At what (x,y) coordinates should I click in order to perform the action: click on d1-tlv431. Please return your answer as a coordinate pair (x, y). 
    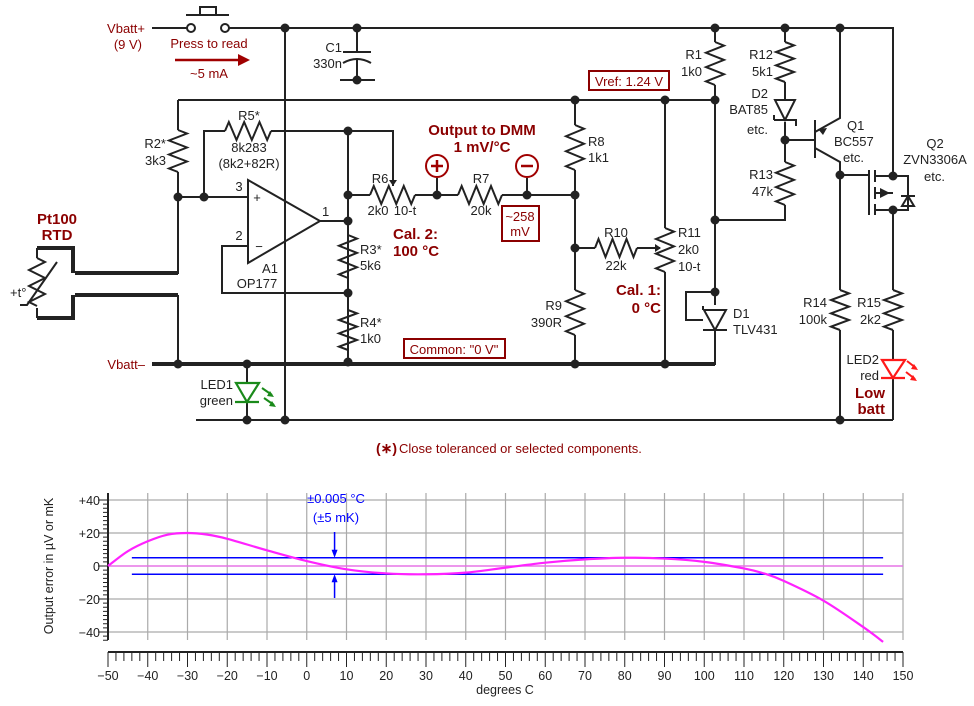
    Looking at the image, I should click on (715, 319).